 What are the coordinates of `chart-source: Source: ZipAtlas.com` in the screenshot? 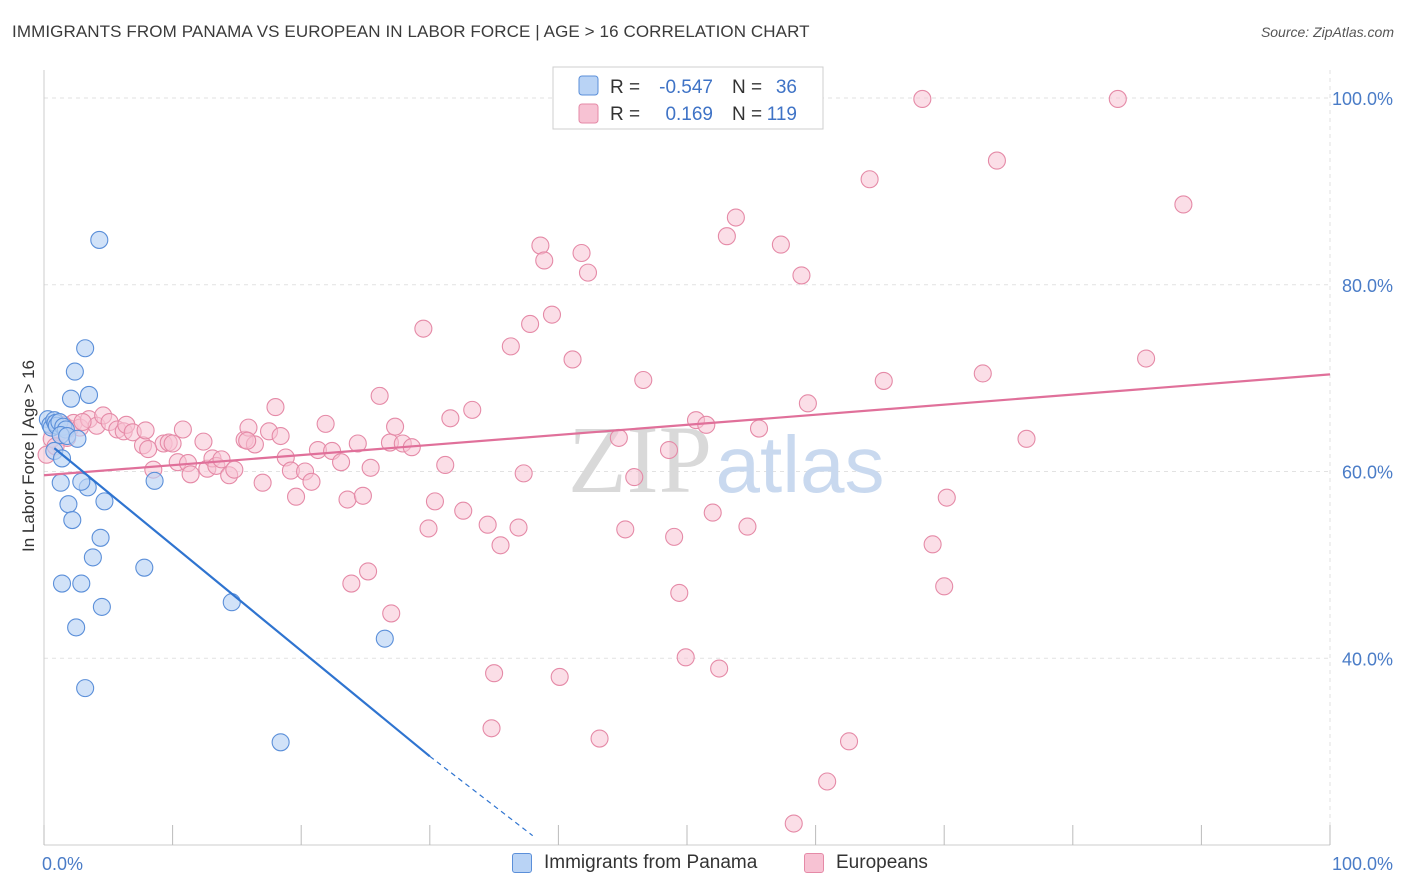 It's located at (1327, 32).